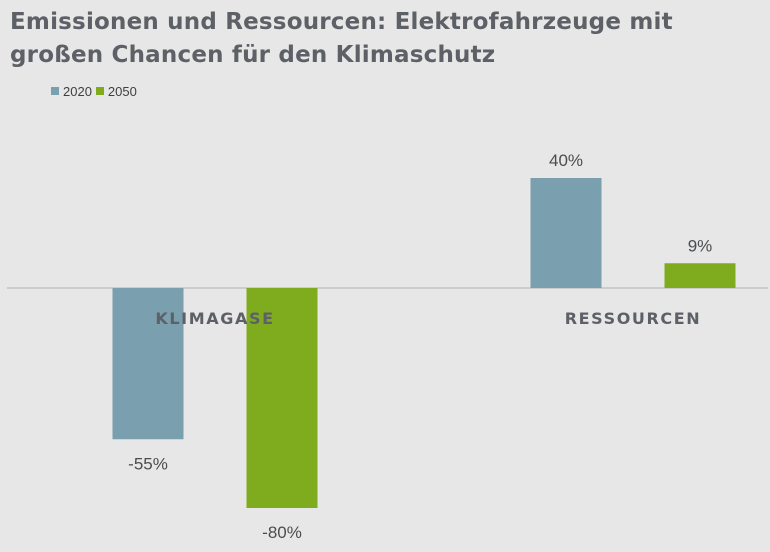  I want to click on legend-item-2050: 2050, so click(116, 91).